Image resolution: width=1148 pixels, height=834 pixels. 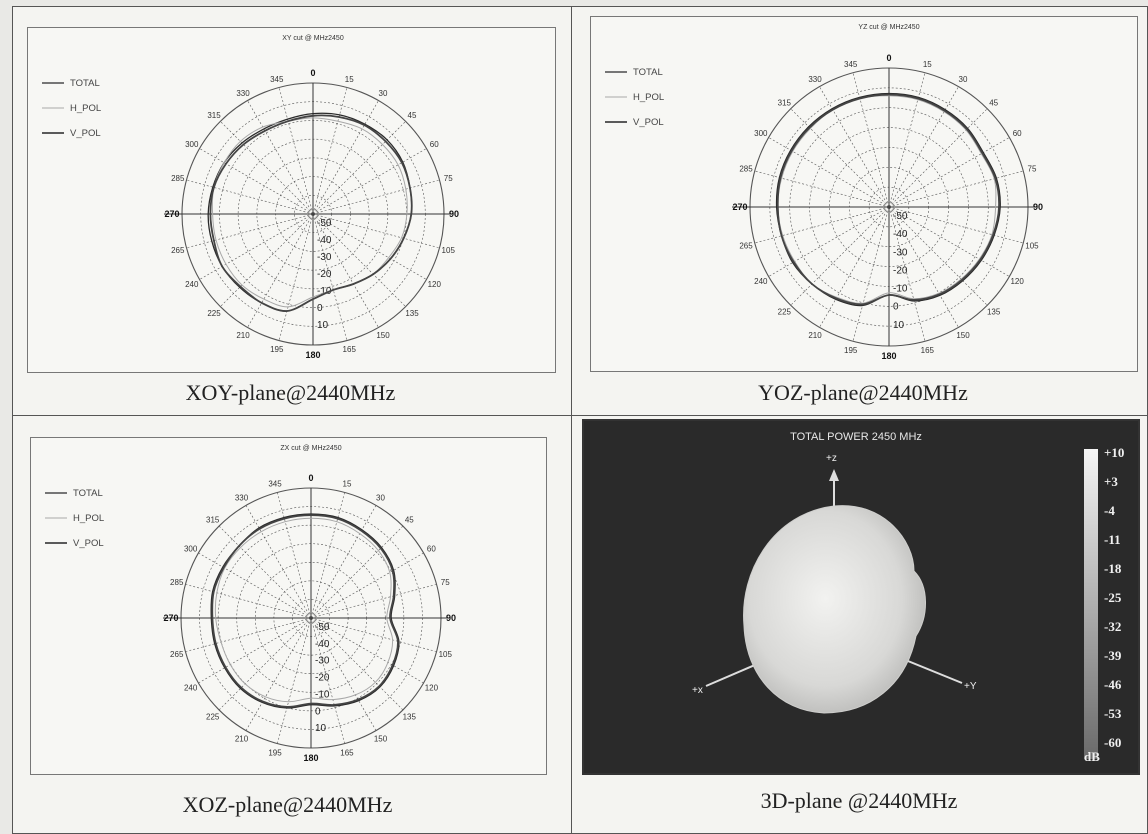 I want to click on xoz-angle-tick: 165, so click(x=347, y=752).